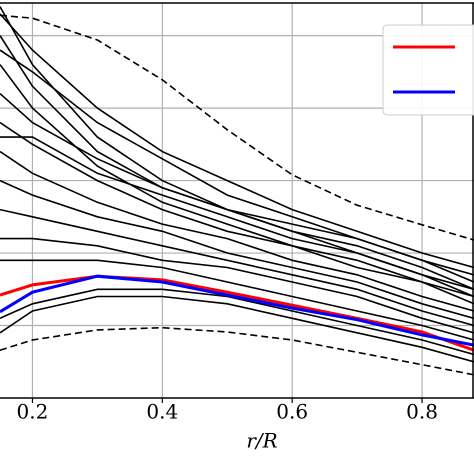  I want to click on legend-box, so click(428, 70).